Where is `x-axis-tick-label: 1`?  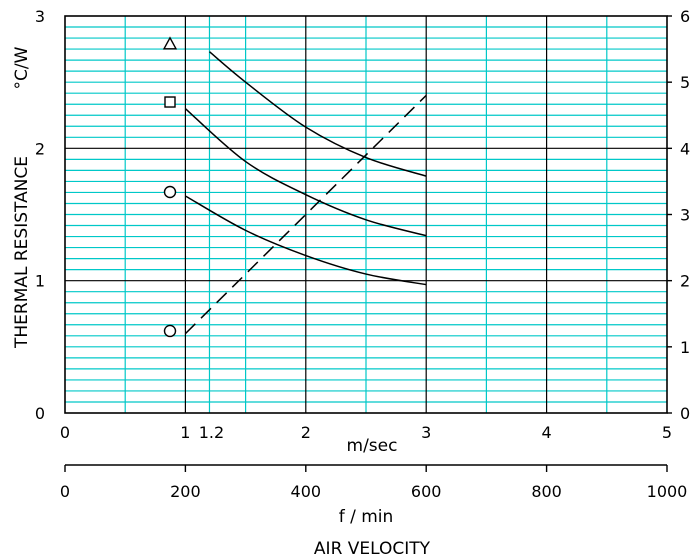
x-axis-tick-label: 1 is located at coordinates (185, 432).